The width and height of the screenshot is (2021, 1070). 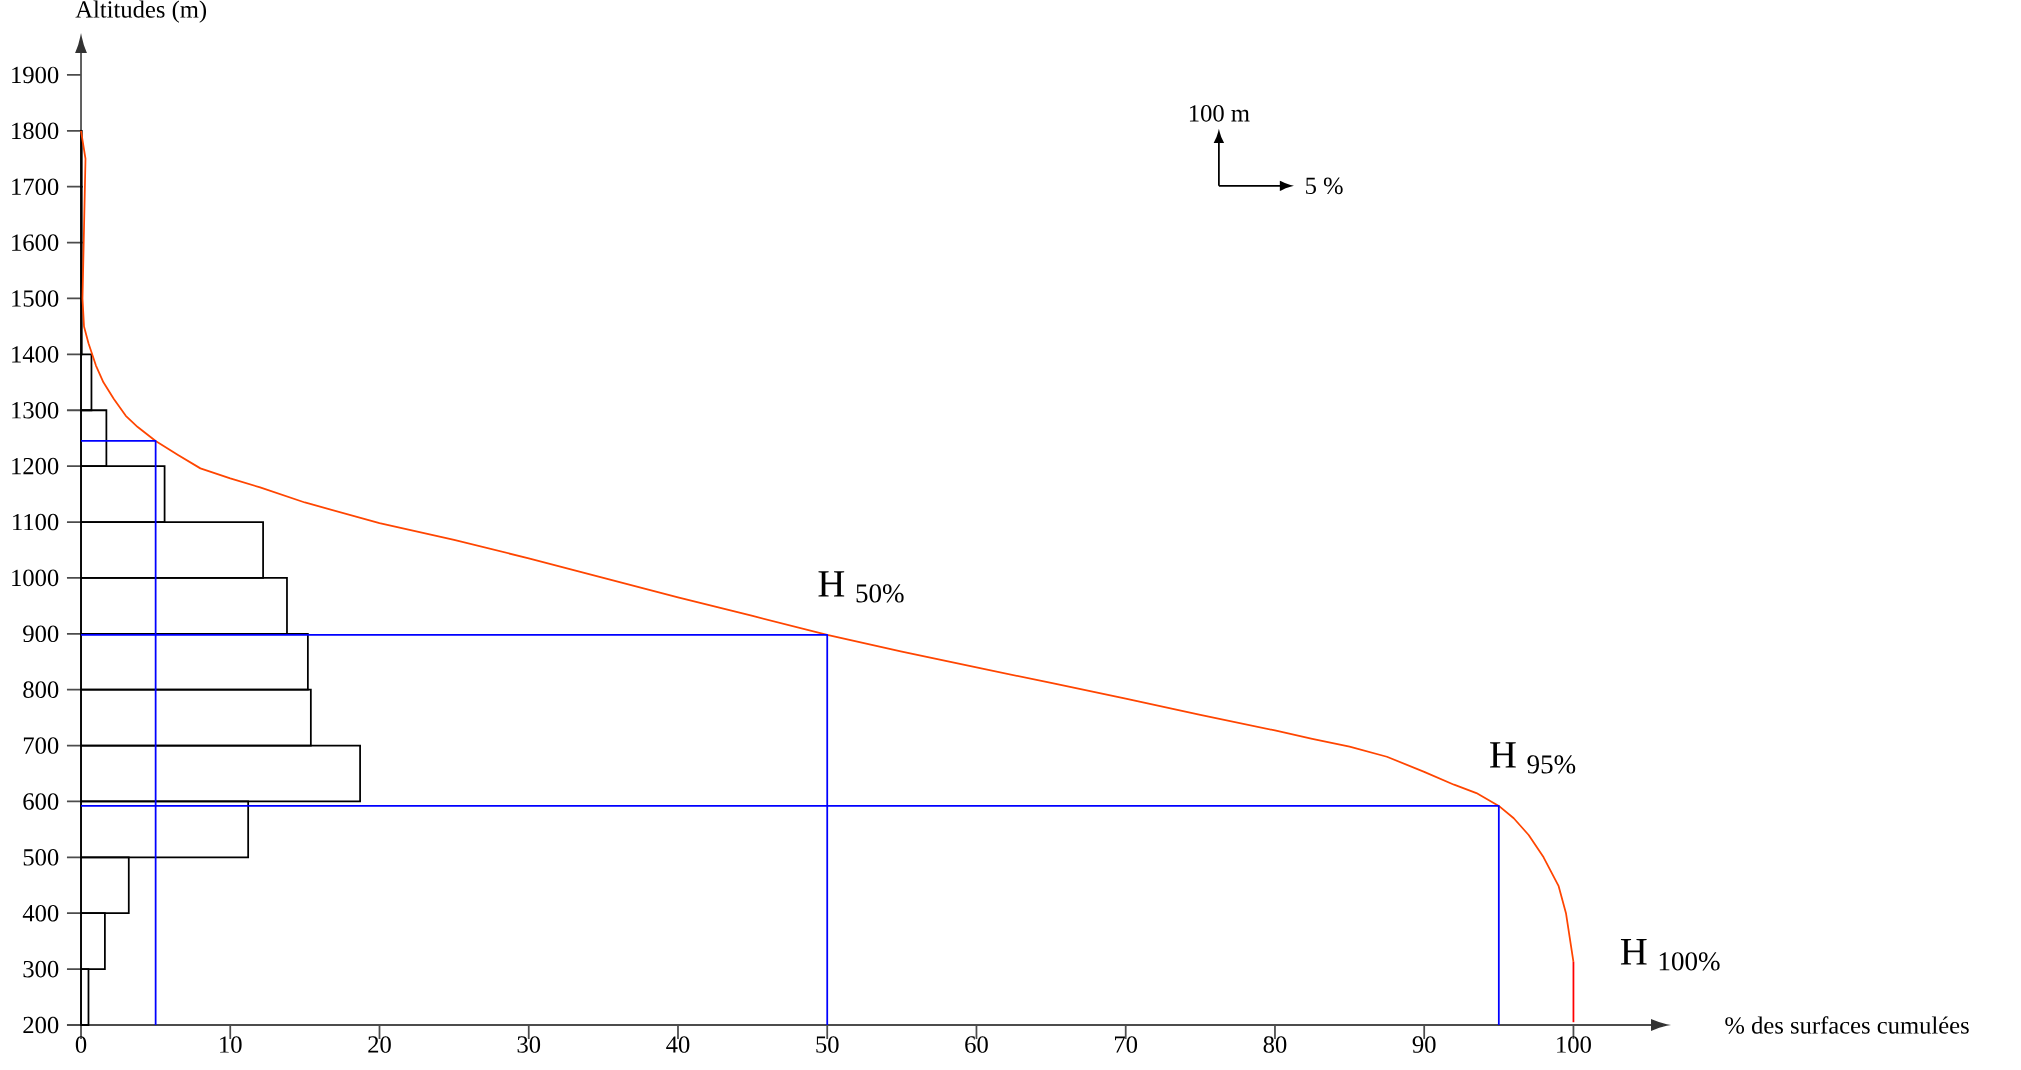 What do you see at coordinates (41, 689) in the screenshot?
I see `y-tick-label: 800` at bounding box center [41, 689].